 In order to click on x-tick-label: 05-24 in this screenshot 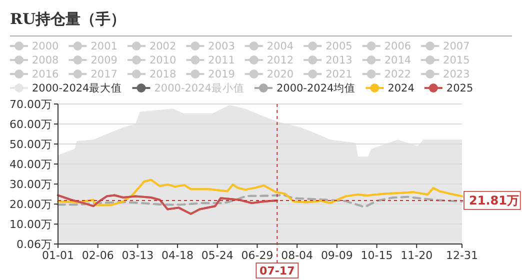, I will do `click(217, 255)`.